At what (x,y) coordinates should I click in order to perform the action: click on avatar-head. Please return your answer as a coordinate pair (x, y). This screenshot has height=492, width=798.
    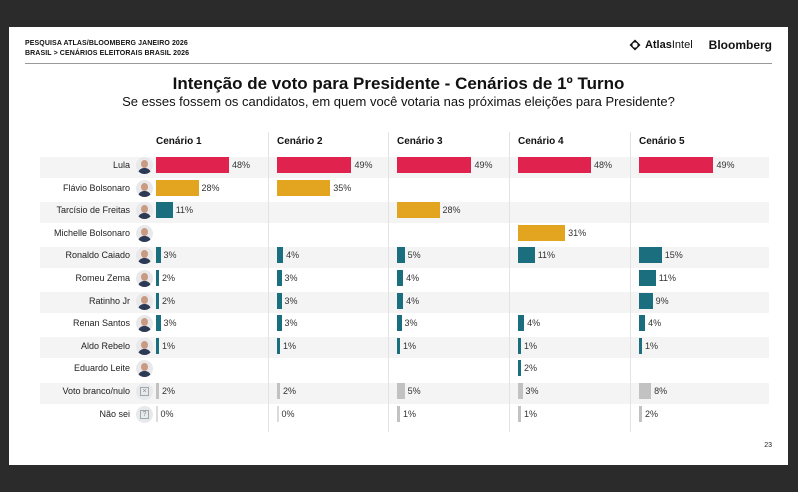
    Looking at the image, I should click on (144, 231).